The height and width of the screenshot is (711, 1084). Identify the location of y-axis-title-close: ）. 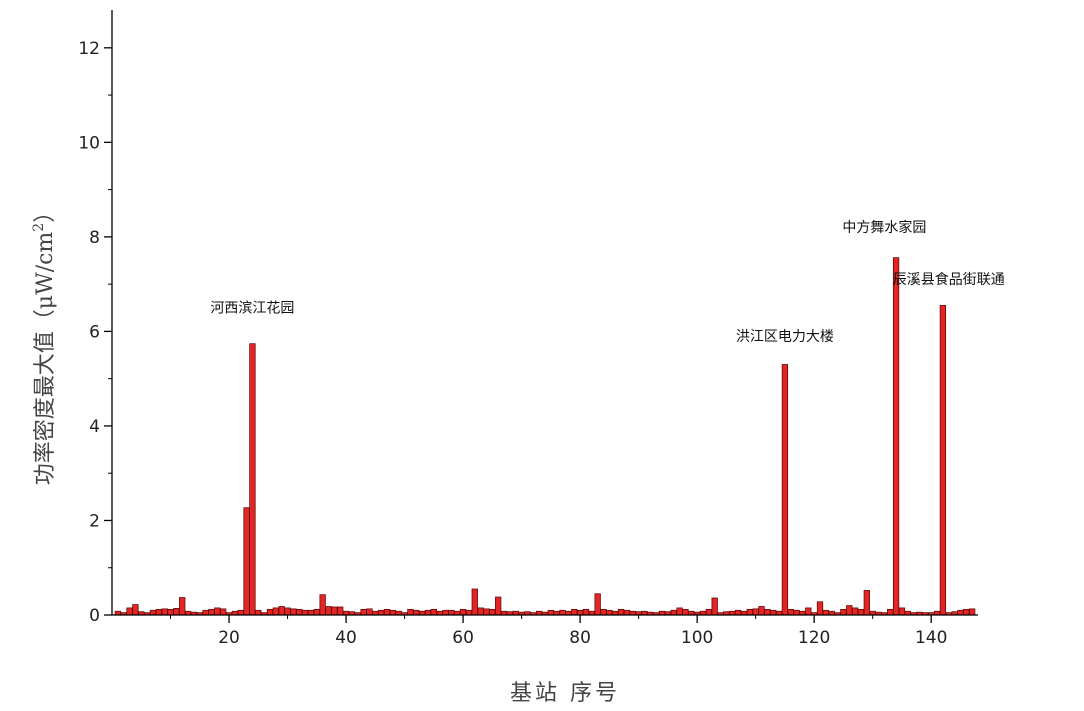
(45, 212).